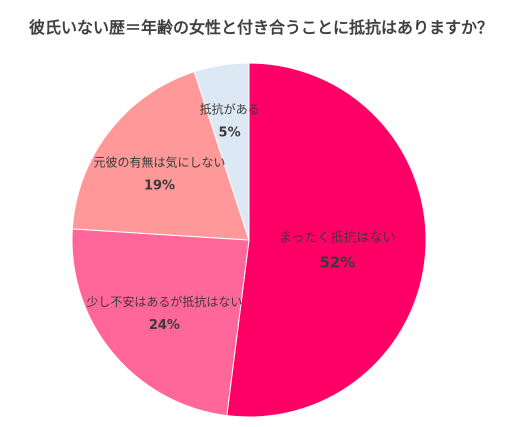  I want to click on chart-title: 彼氏いない歴＝年齢の女性と付き合うことに抵抗はありますか？, so click(260, 27).